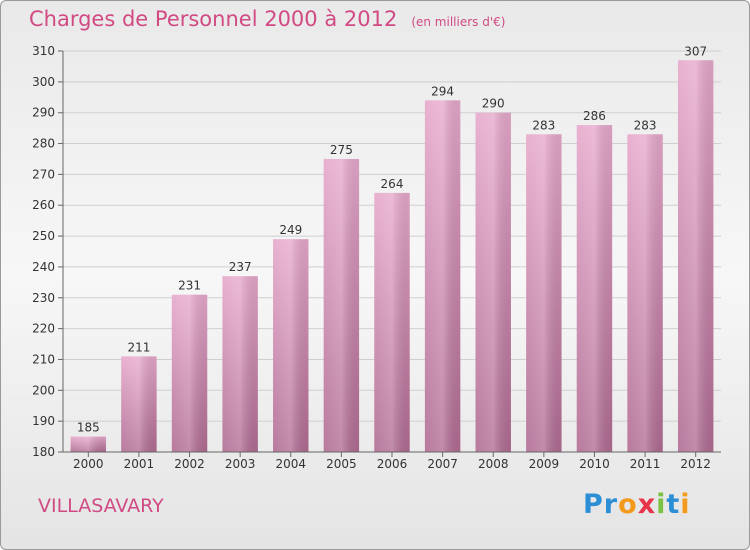  What do you see at coordinates (341, 150) in the screenshot?
I see `value-label: 275` at bounding box center [341, 150].